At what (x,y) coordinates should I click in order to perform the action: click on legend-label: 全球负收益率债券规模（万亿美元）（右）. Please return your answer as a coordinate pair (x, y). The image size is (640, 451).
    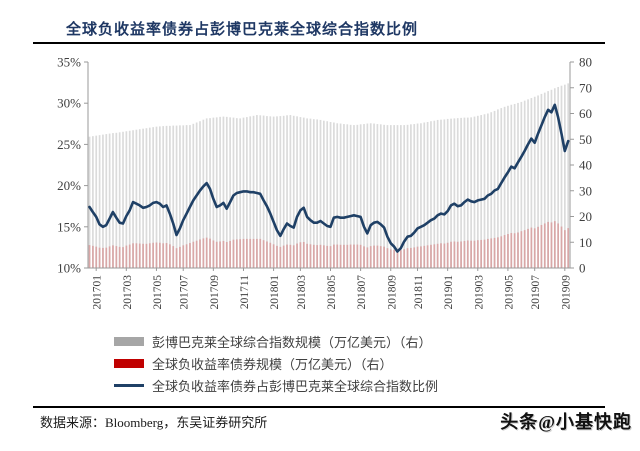
    Looking at the image, I should click on (272, 364).